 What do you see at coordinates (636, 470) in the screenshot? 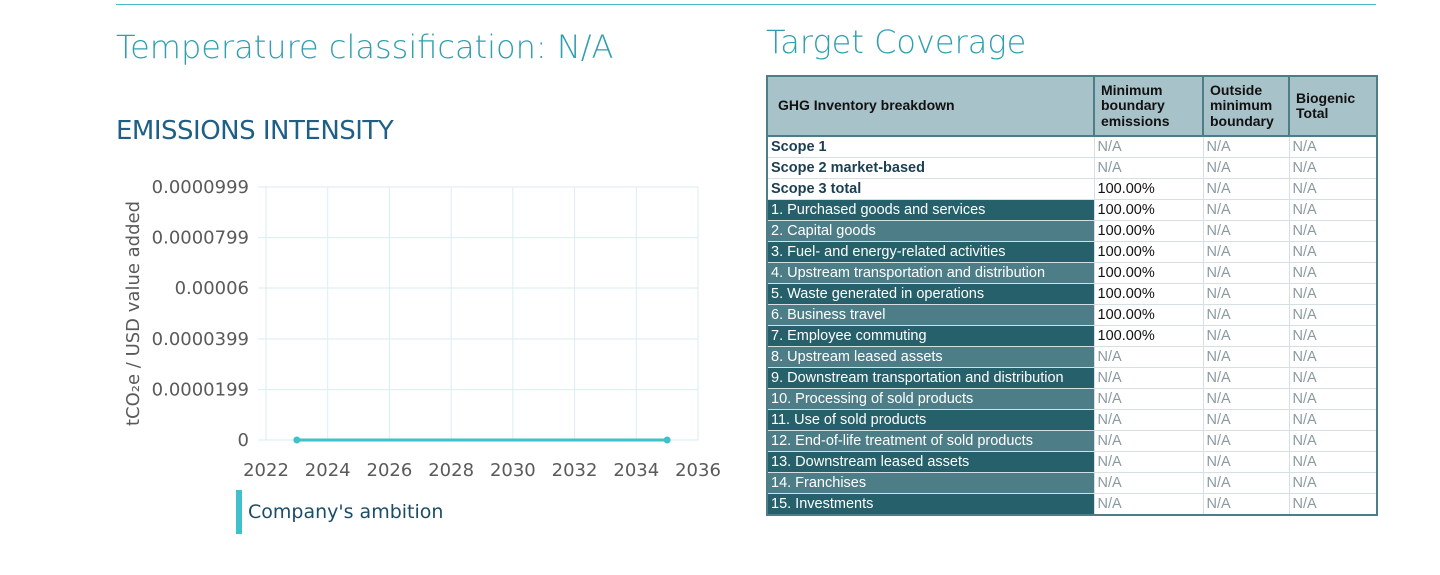
I see `x-tick-label: 2034` at bounding box center [636, 470].